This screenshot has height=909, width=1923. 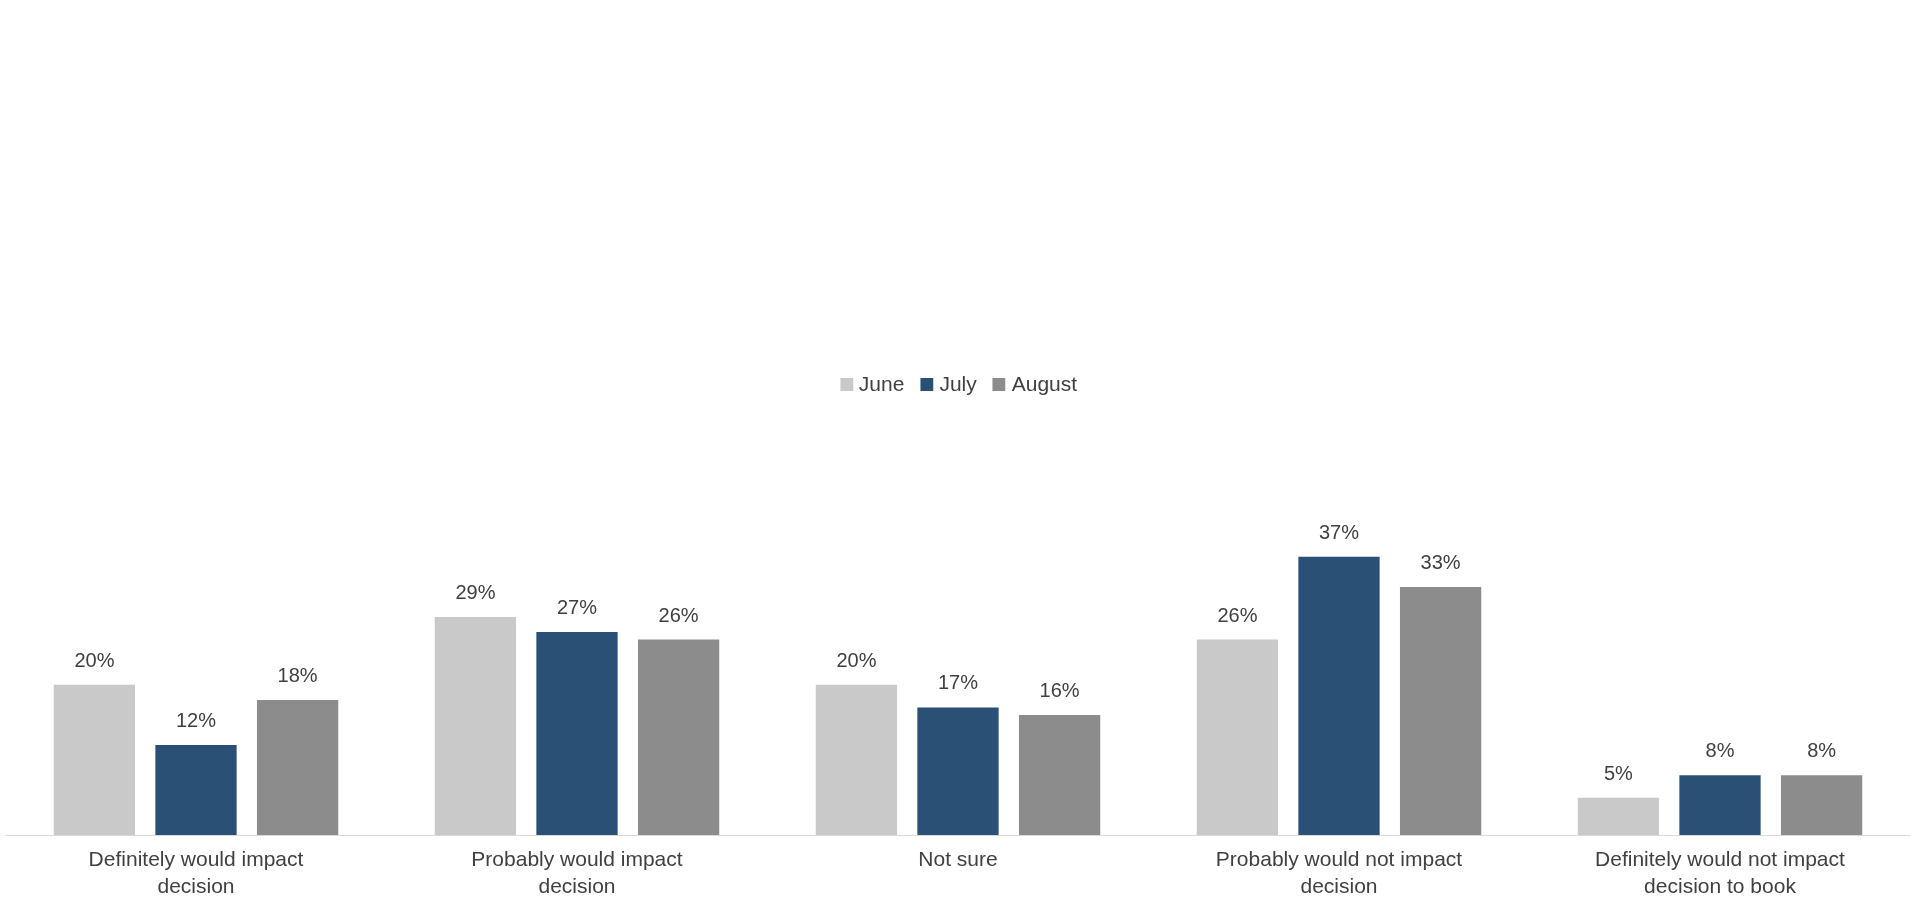 I want to click on data-label: 16%, so click(x=1059, y=689).